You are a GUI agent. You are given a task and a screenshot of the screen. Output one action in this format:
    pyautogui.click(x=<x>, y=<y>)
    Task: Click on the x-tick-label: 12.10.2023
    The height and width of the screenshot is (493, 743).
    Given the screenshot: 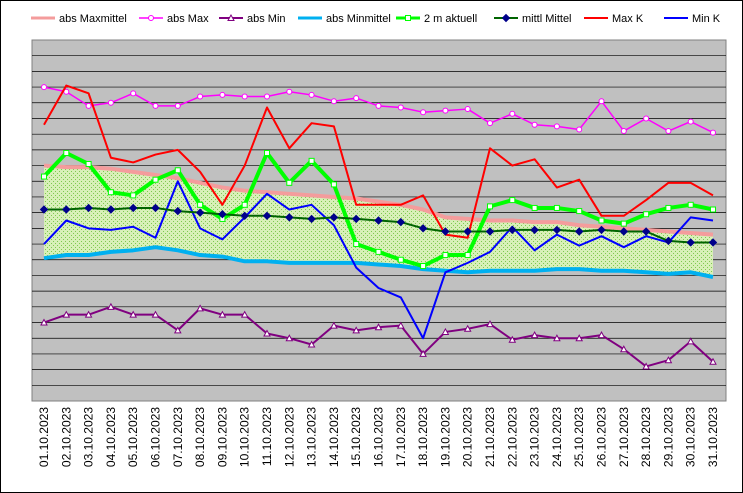 What is the action you would take?
    pyautogui.click(x=289, y=437)
    